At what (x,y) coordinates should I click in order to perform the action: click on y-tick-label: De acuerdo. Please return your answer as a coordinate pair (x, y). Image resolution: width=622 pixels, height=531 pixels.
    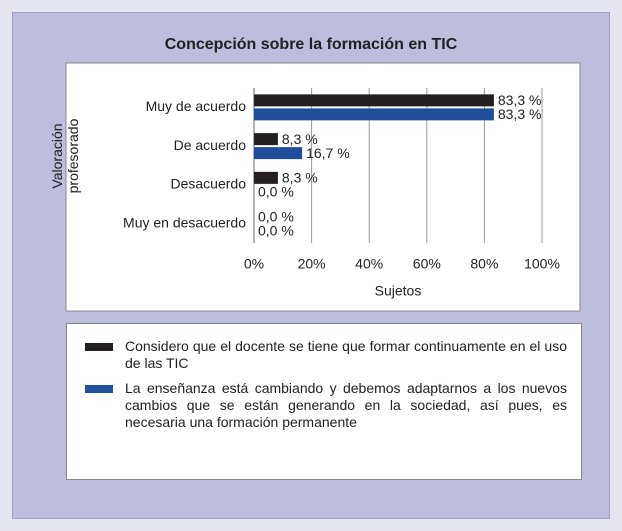
    Looking at the image, I should click on (210, 145).